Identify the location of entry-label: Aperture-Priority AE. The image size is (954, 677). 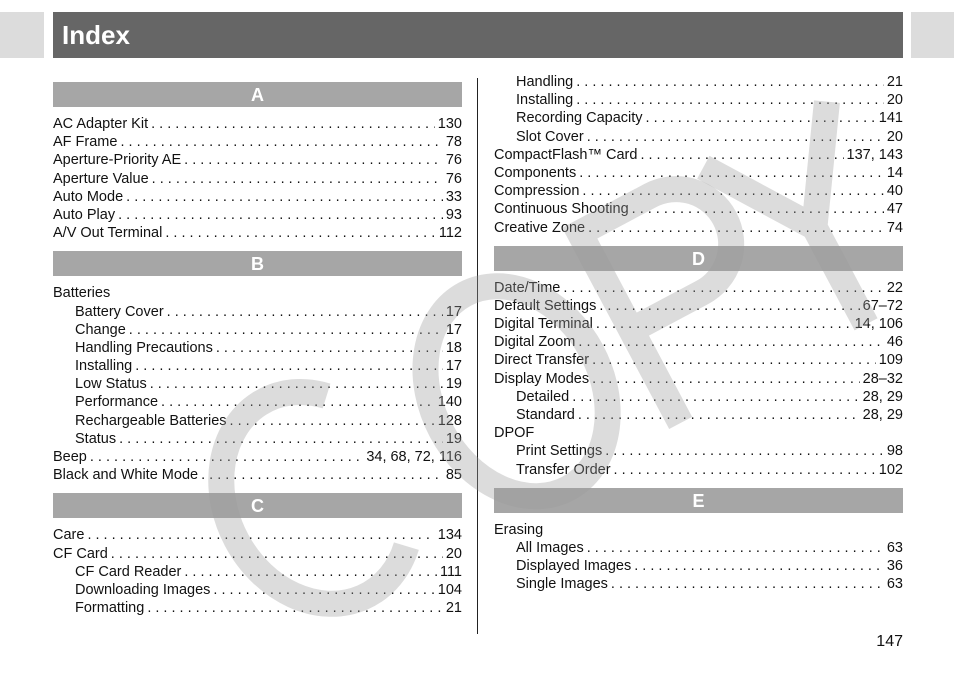
(117, 160).